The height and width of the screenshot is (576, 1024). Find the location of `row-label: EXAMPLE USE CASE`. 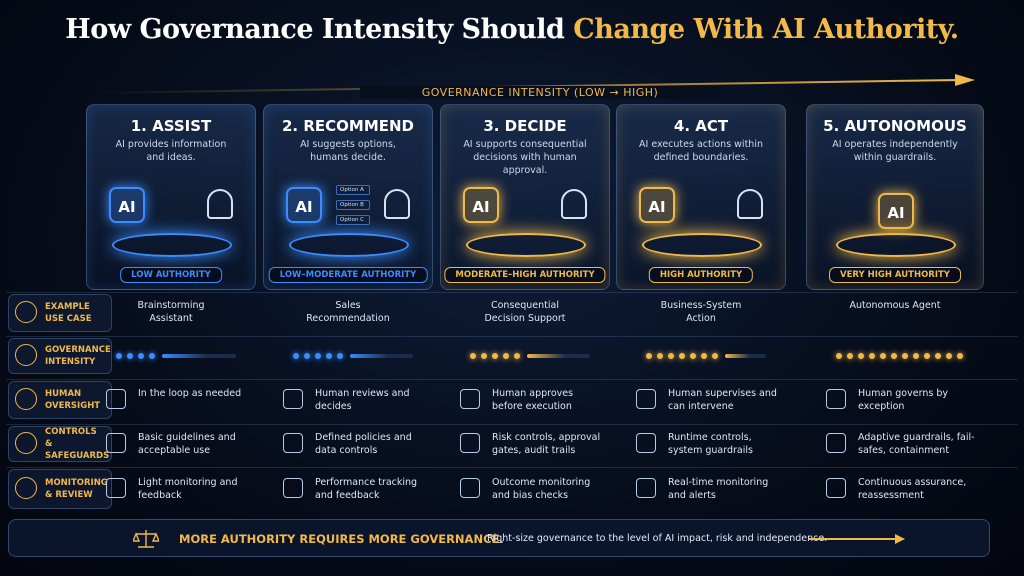

row-label: EXAMPLE USE CASE is located at coordinates (60, 313).